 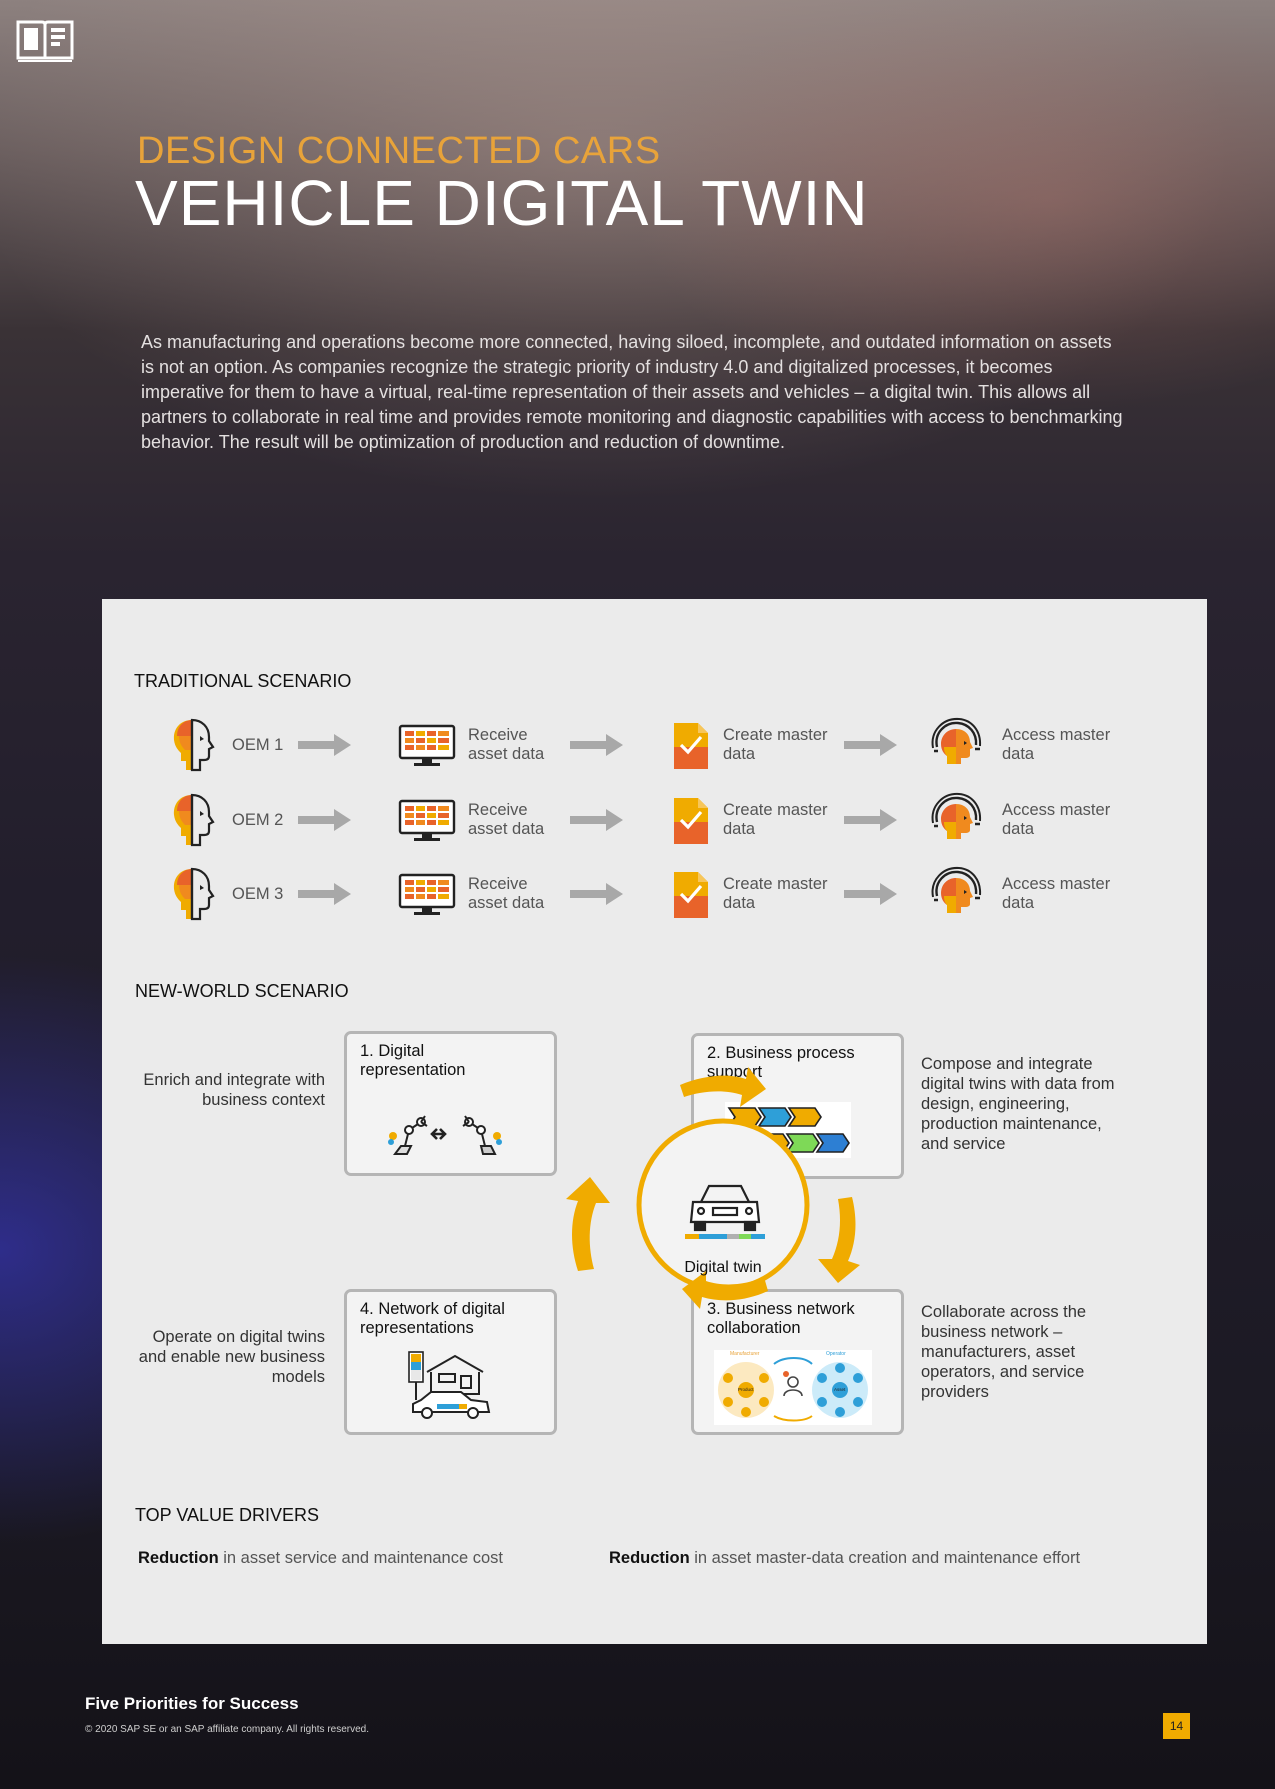 I want to click on network-diagram-graphic, so click(x=793, y=1389).